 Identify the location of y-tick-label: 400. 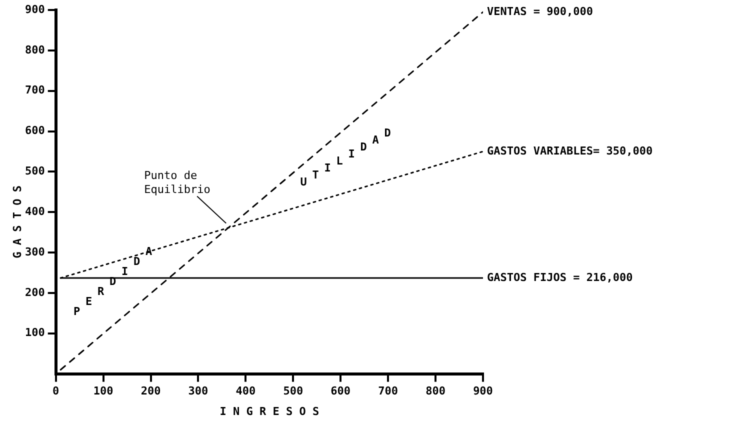
(34, 211).